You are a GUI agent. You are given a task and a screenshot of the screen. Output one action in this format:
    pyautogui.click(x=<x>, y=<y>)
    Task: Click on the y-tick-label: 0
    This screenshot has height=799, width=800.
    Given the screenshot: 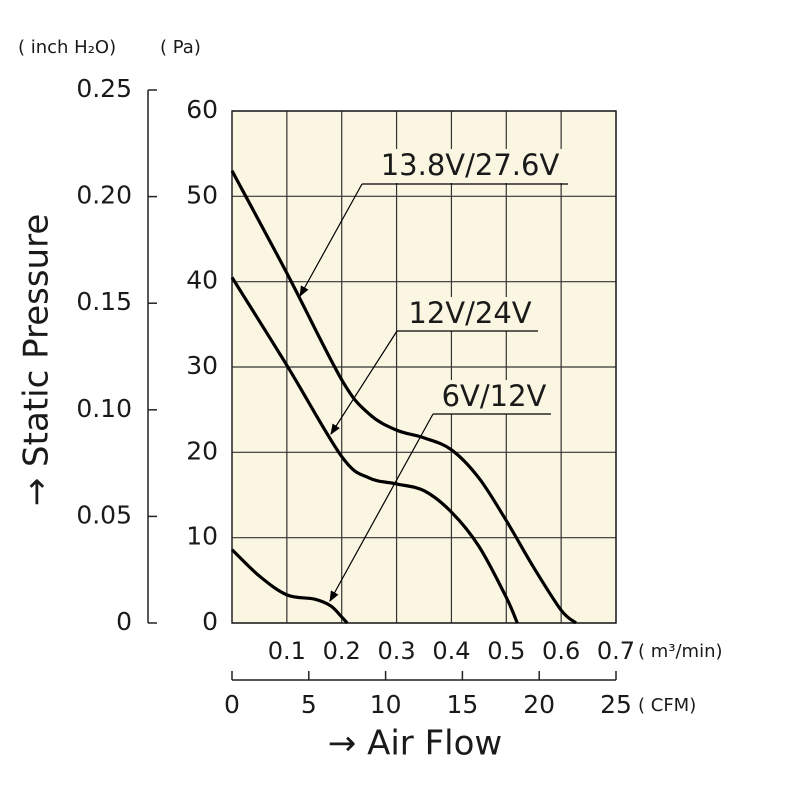 What is the action you would take?
    pyautogui.click(x=210, y=621)
    